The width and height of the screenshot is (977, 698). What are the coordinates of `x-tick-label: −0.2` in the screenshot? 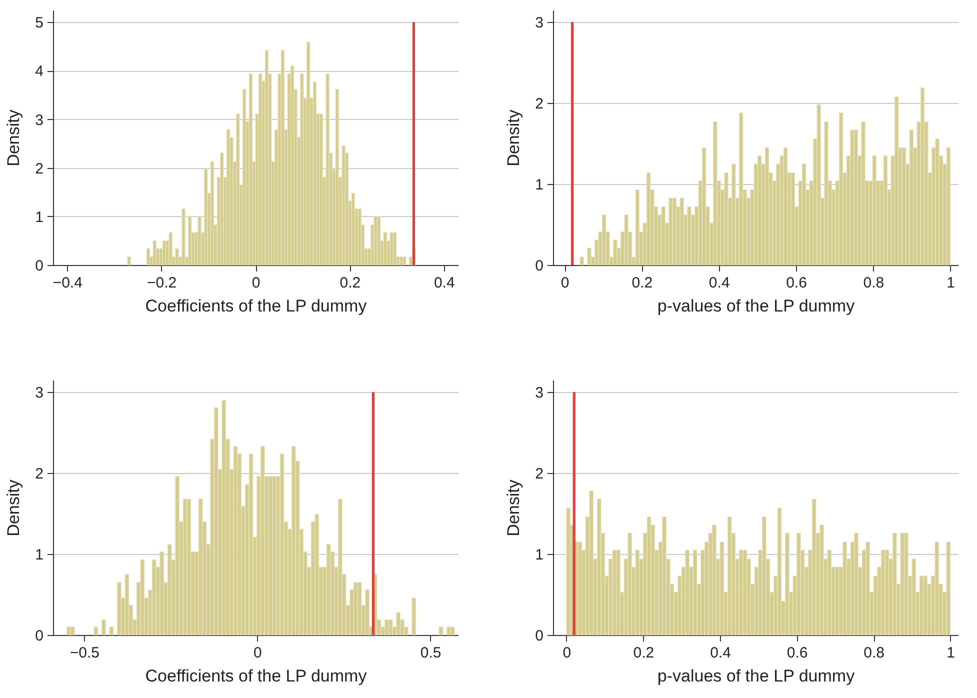 It's located at (162, 283).